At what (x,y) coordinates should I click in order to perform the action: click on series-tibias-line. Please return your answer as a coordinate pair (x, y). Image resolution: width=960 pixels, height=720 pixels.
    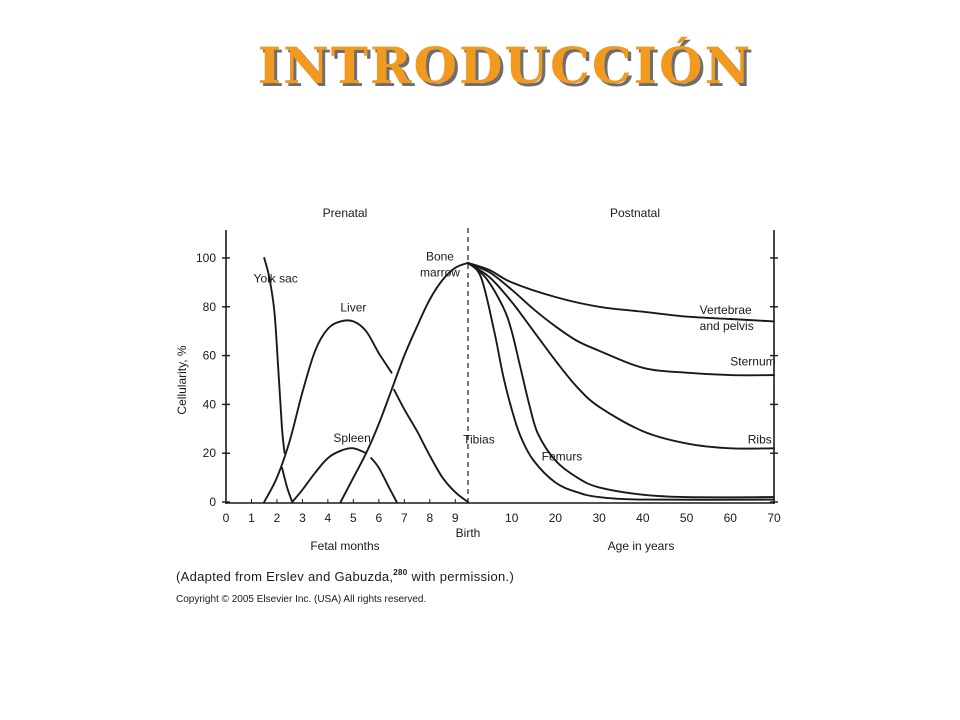
    Looking at the image, I should click on (621, 381).